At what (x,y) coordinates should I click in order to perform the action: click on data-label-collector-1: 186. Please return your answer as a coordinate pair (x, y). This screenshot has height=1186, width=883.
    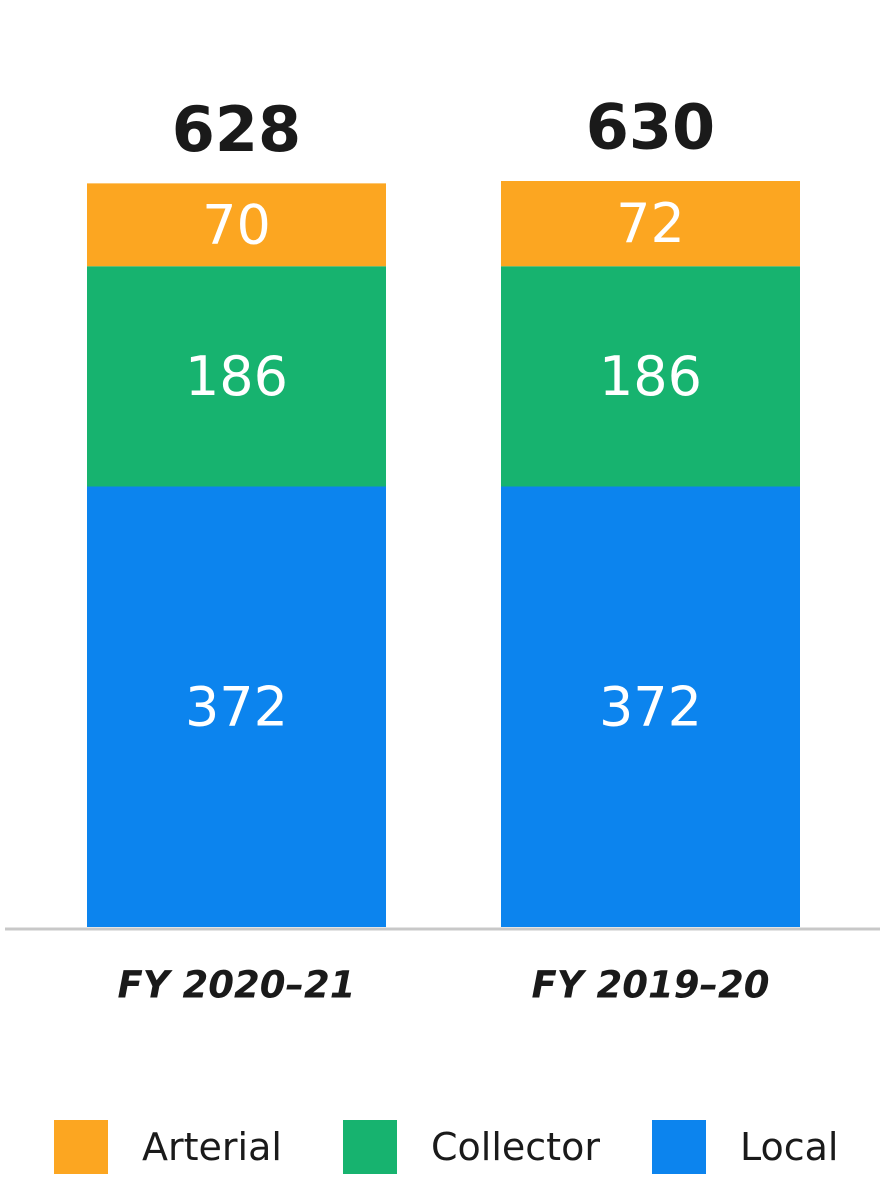
    Looking at the image, I should click on (236, 376).